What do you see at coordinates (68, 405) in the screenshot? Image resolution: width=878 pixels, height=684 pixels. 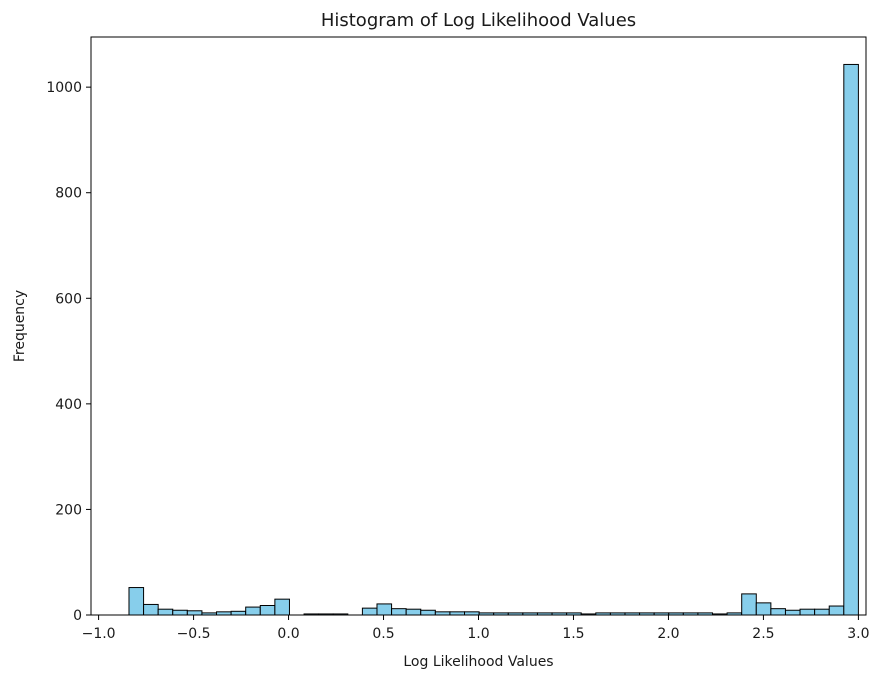 I see `y-tick-label: 400` at bounding box center [68, 405].